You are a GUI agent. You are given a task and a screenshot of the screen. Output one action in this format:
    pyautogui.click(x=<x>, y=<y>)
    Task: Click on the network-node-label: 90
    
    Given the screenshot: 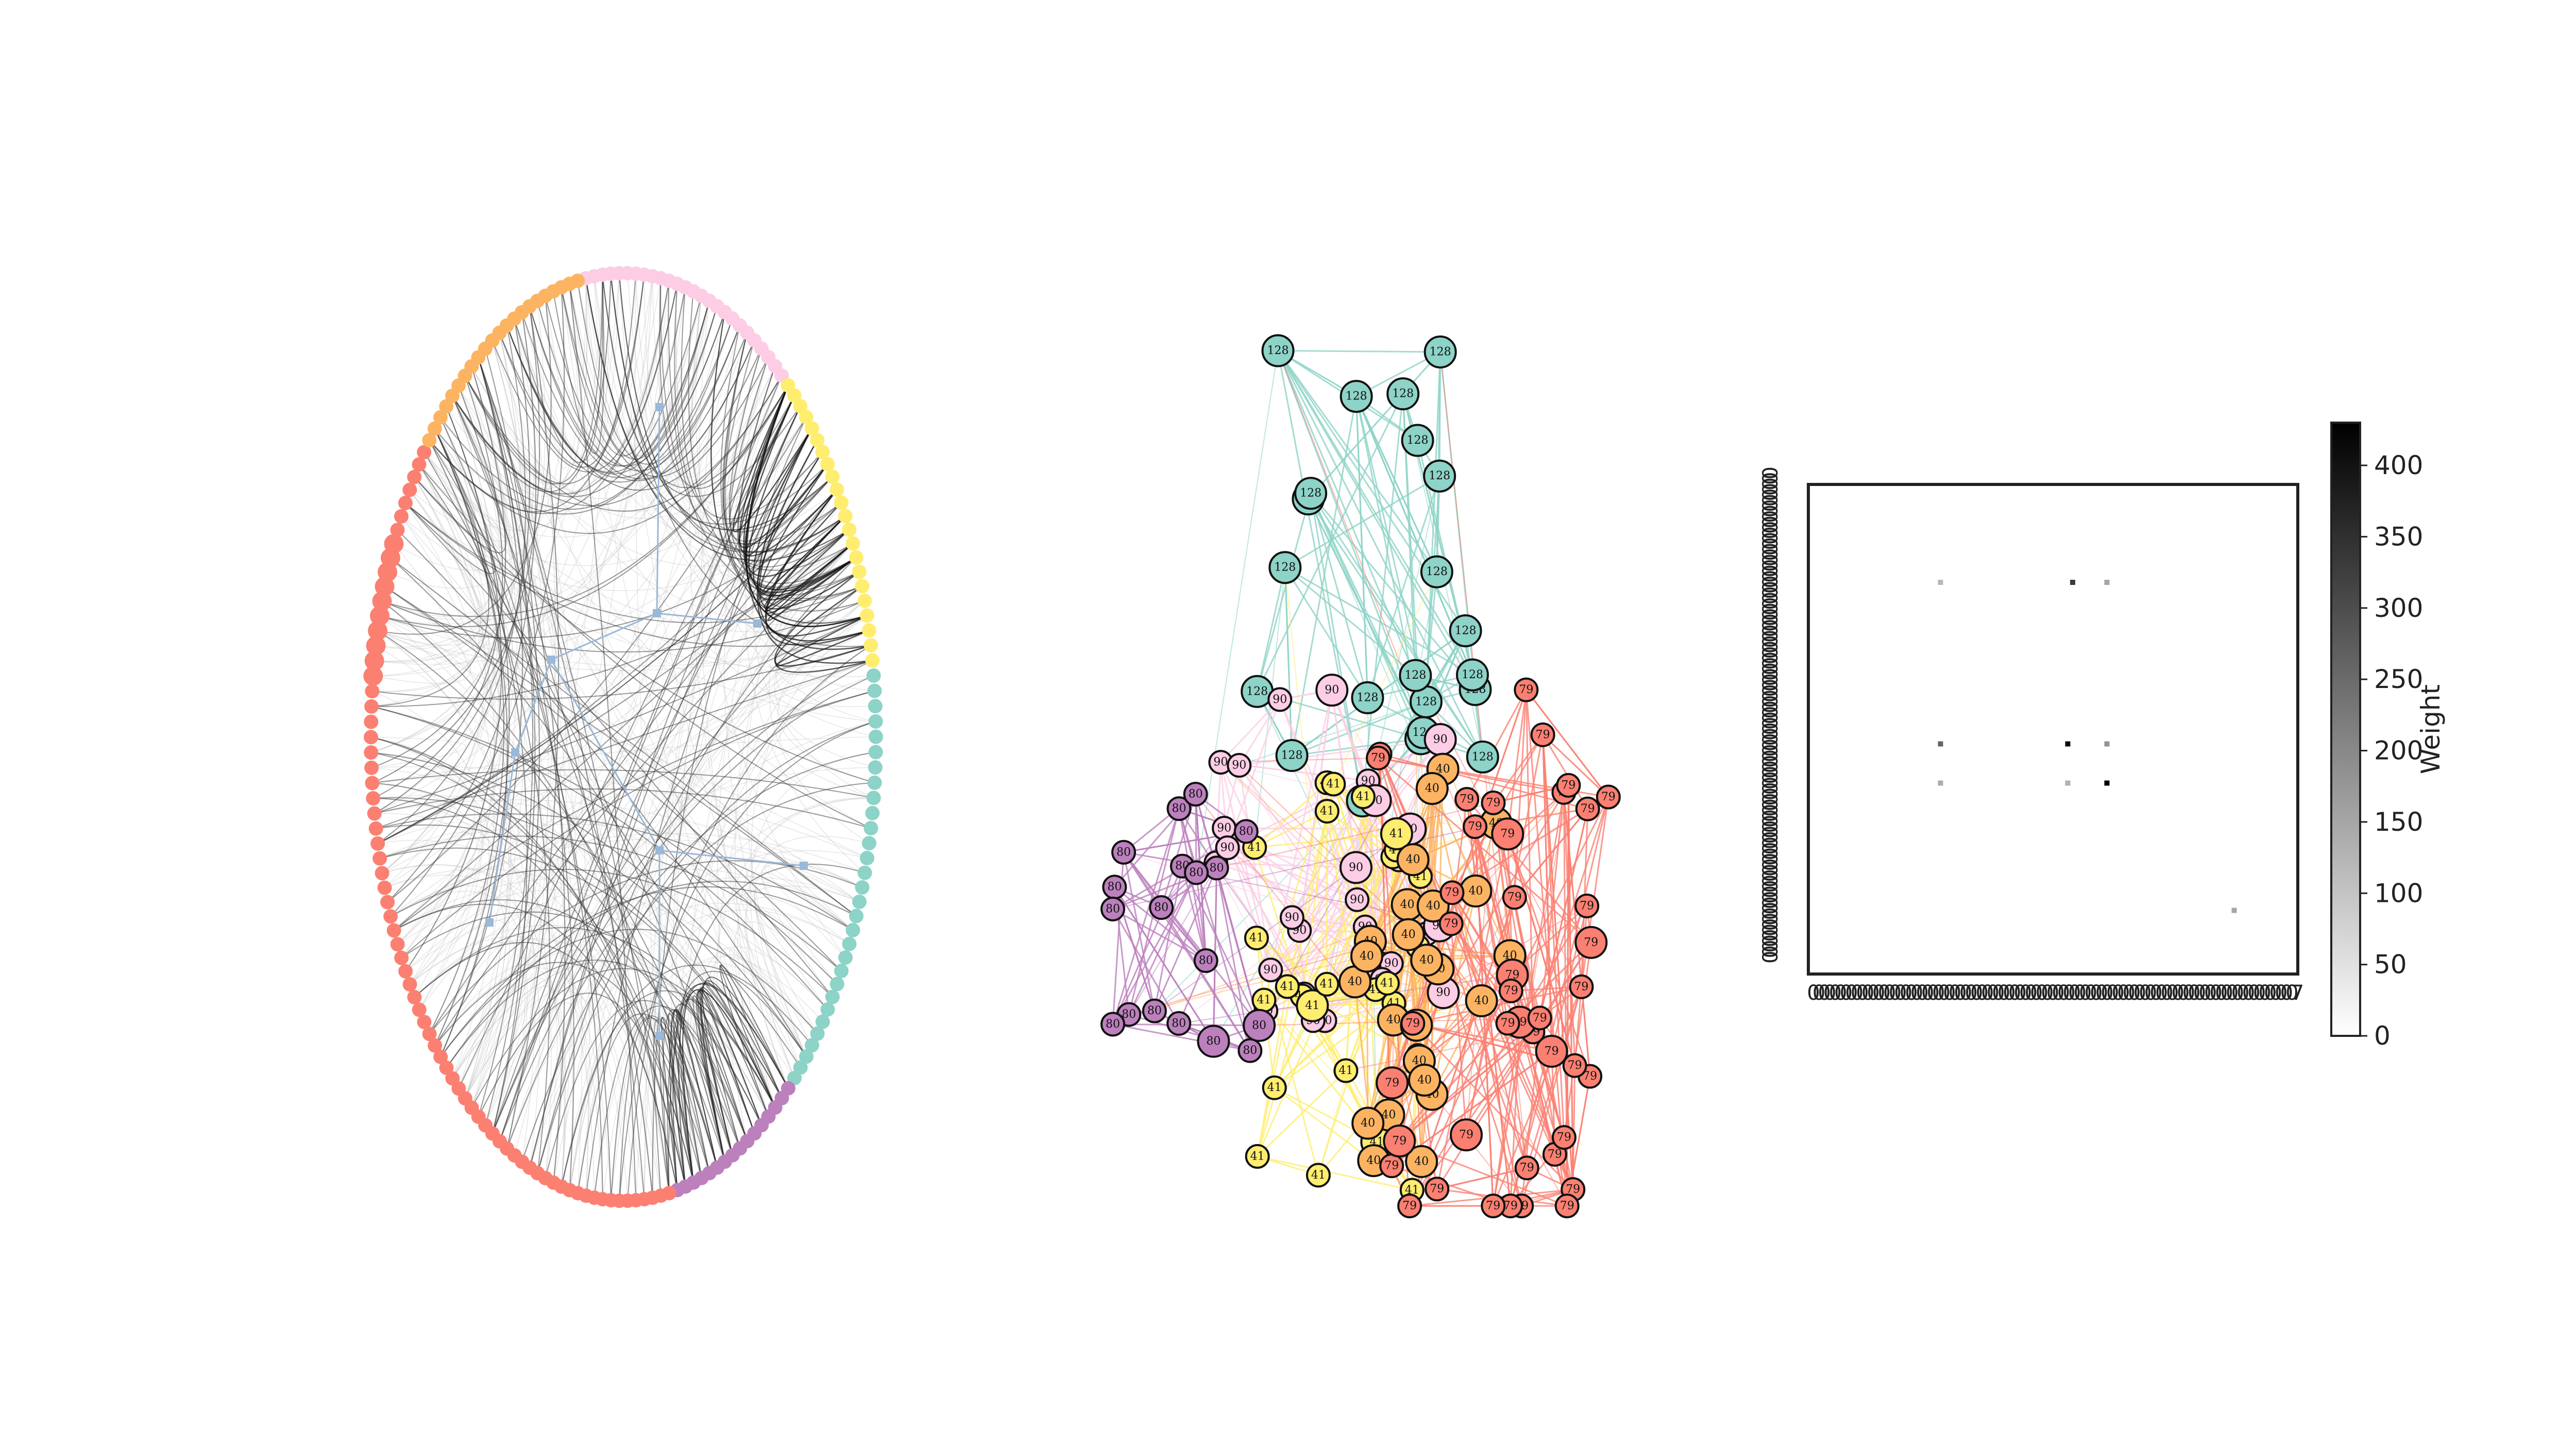 What is the action you would take?
    pyautogui.click(x=1239, y=765)
    